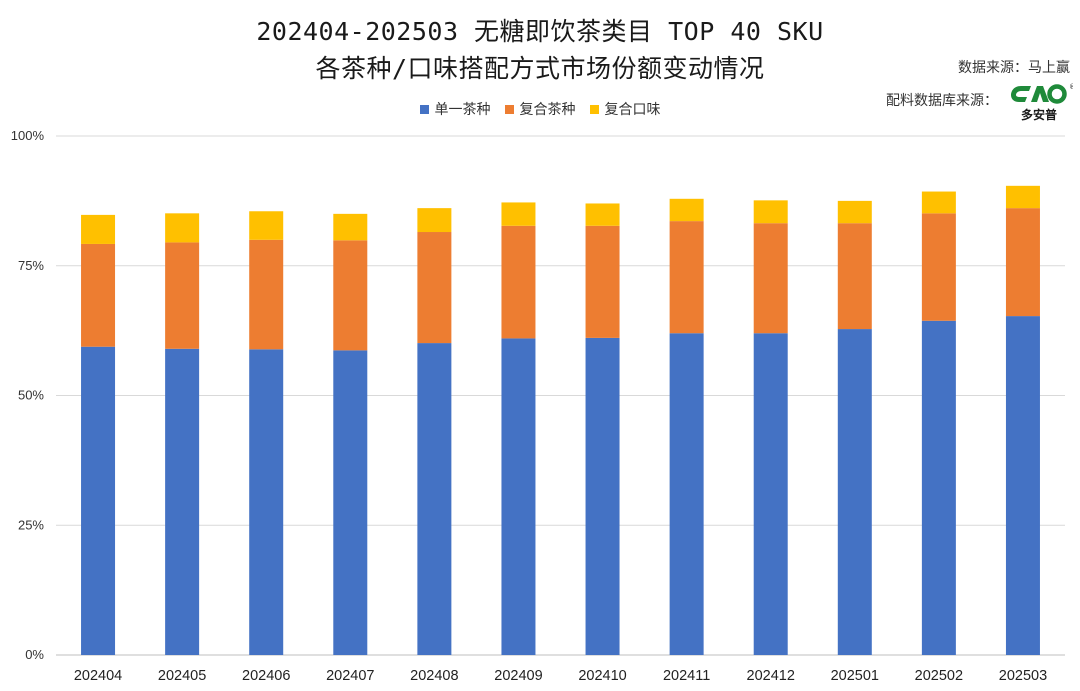 Image resolution: width=1080 pixels, height=691 pixels. I want to click on legend-item-single: 单一茶种, so click(455, 109).